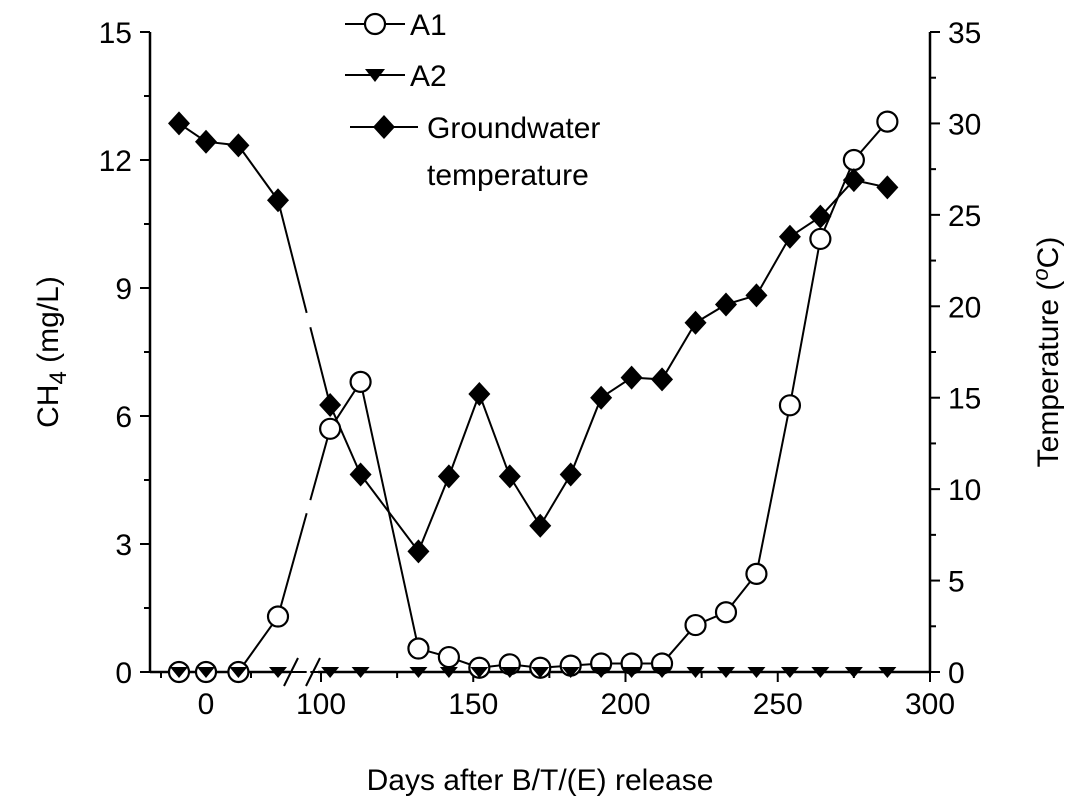 The image size is (1069, 803). Describe the element at coordinates (964, 216) in the screenshot. I see `y-right-tick-label: 25` at that location.